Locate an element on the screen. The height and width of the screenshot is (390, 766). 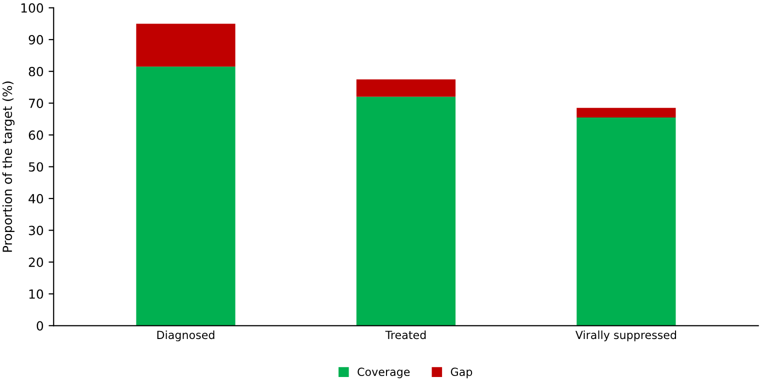
y-tick-label: 80 is located at coordinates (36, 71).